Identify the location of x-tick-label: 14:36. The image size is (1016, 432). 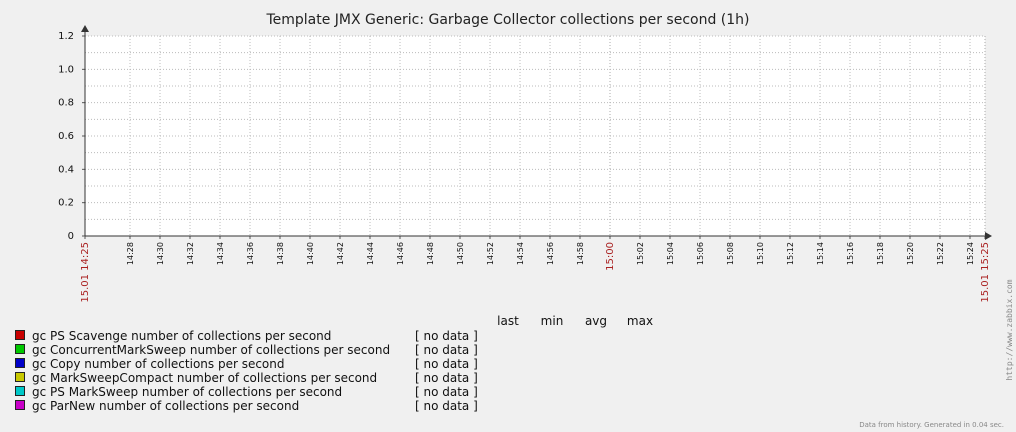
(250, 253).